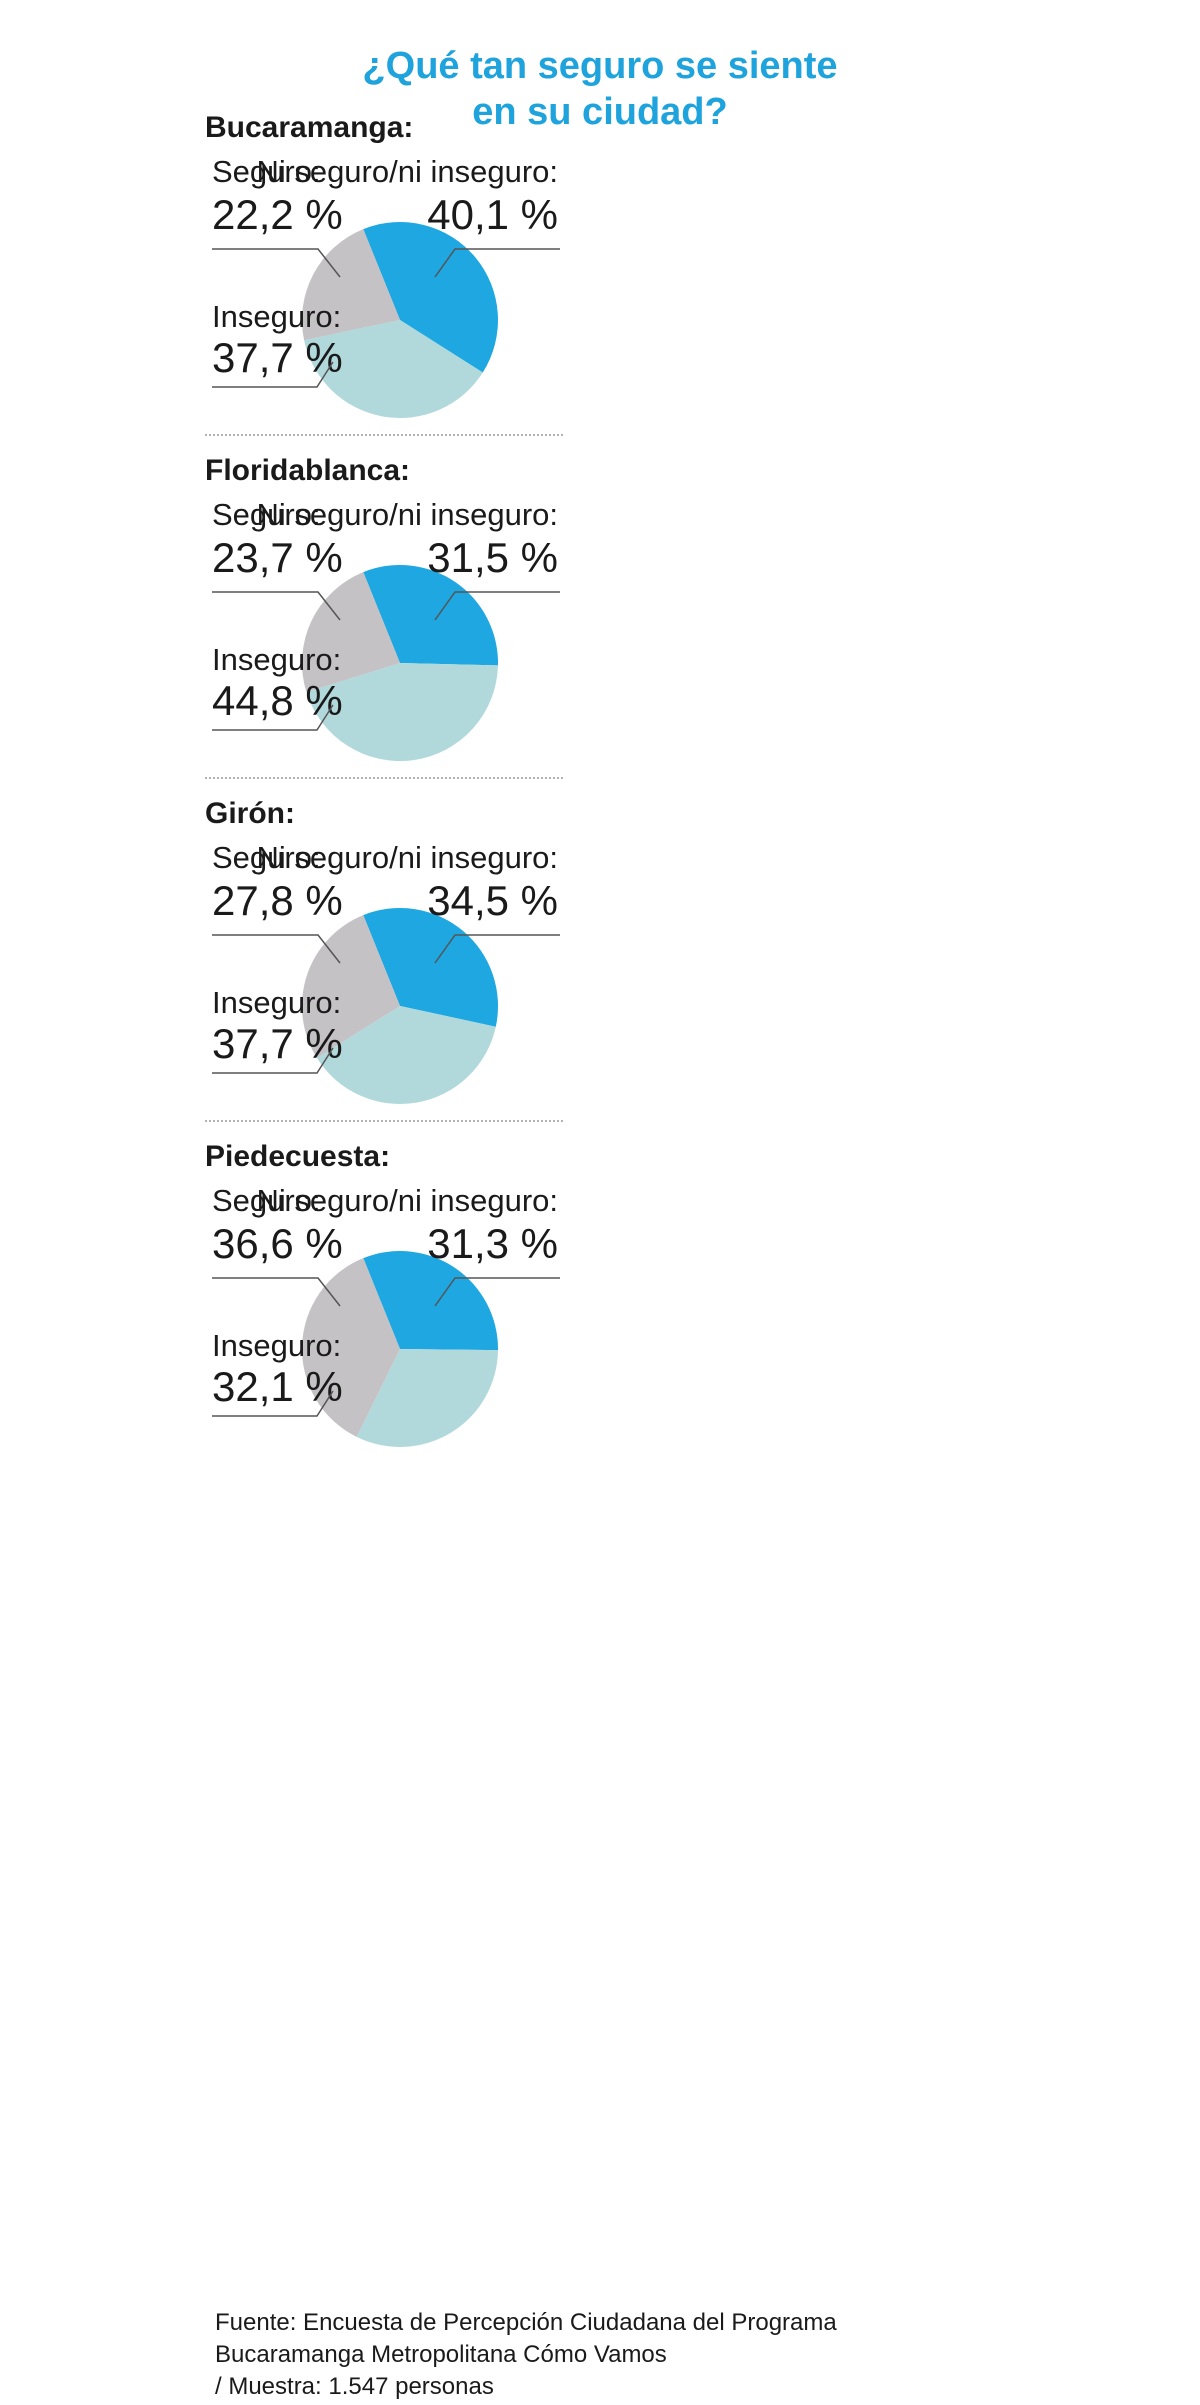 The height and width of the screenshot is (2405, 1200). Describe the element at coordinates (354, 2386) in the screenshot. I see `source-line-3: / Muestra: 1.547 personas` at that location.